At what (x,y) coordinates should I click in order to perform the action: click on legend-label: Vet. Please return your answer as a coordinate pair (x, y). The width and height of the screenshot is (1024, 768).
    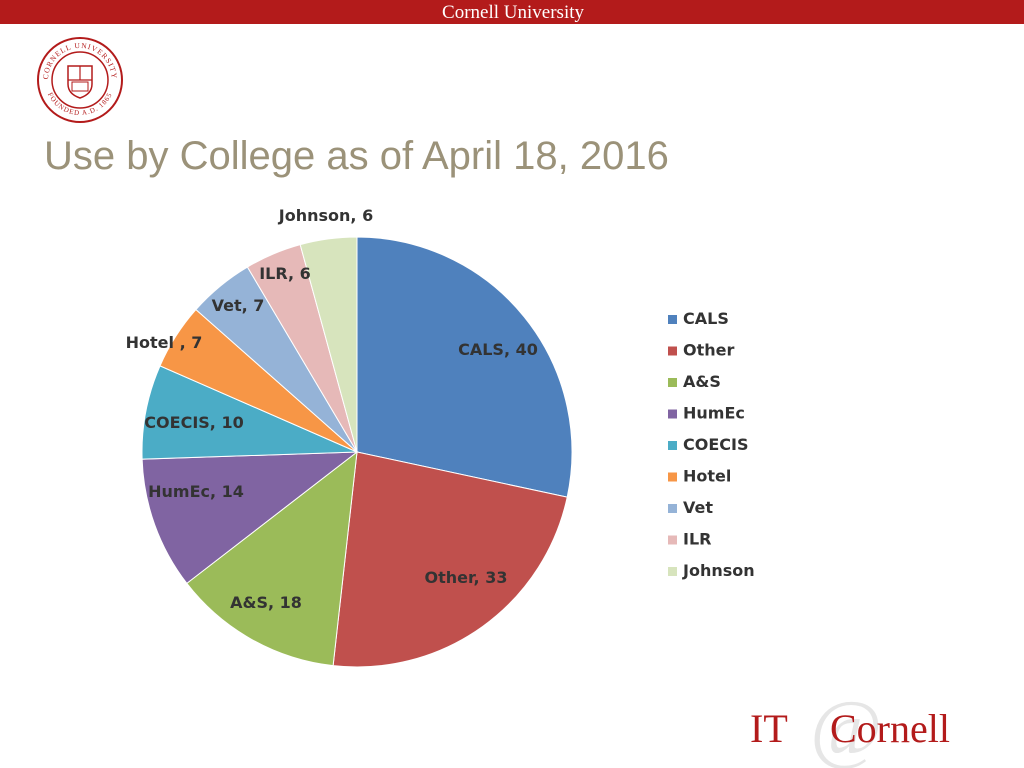
    Looking at the image, I should click on (698, 507).